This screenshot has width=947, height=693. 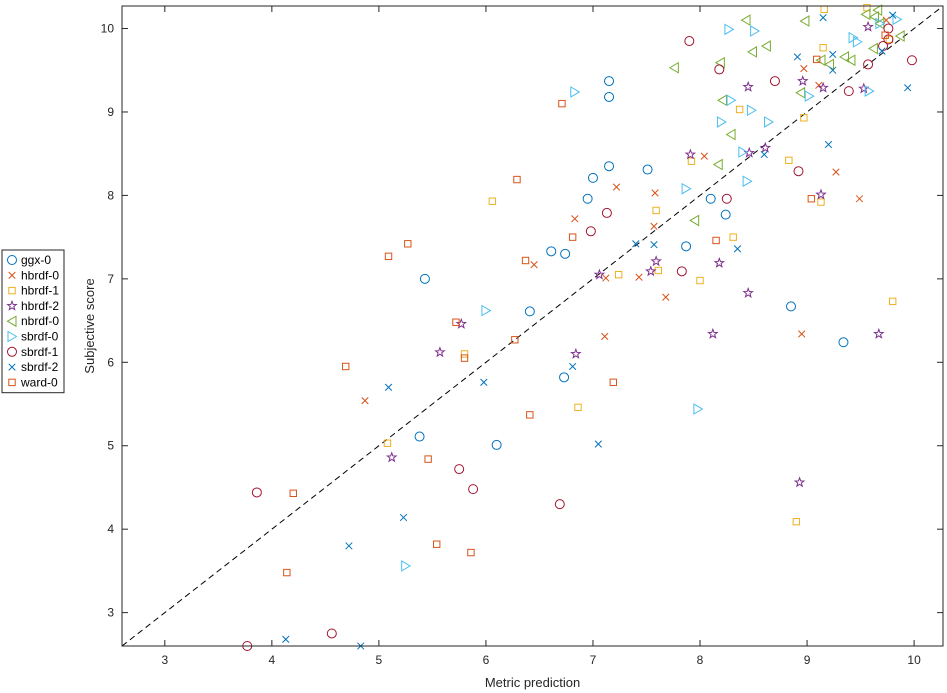 I want to click on x-tick-label: 6, so click(x=486, y=660).